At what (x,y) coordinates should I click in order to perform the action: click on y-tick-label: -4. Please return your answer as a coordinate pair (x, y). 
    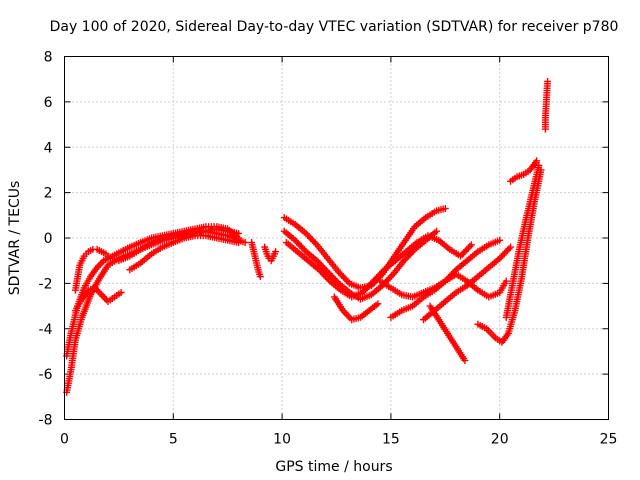
    Looking at the image, I should click on (46, 330).